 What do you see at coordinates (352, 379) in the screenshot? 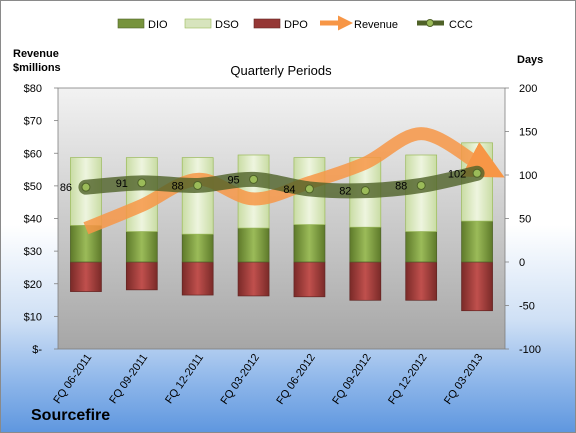
I see `category-label: FQ 09-2012` at bounding box center [352, 379].